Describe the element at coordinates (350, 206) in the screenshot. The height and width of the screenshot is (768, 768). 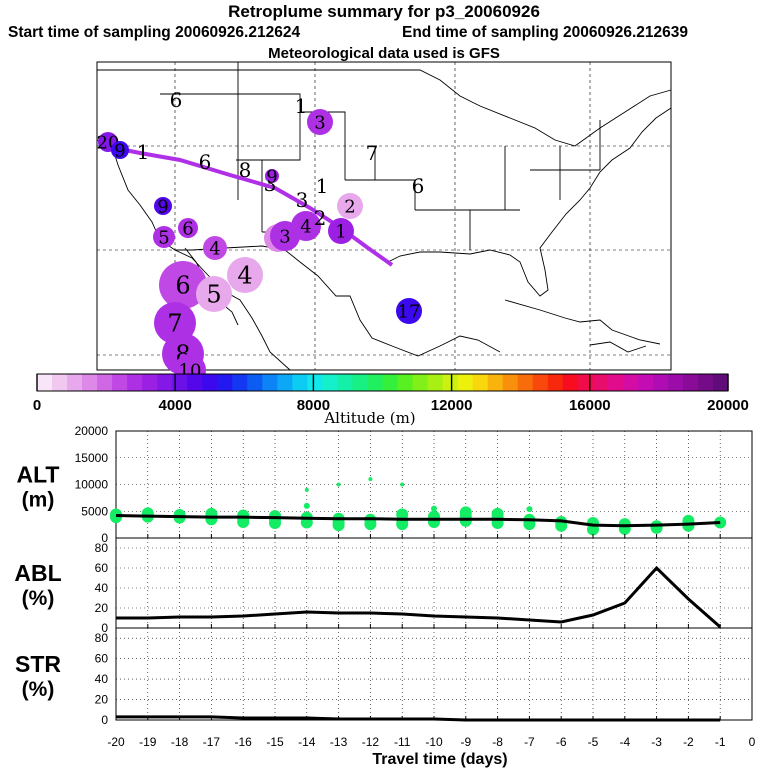
I see `map-marker: 2` at that location.